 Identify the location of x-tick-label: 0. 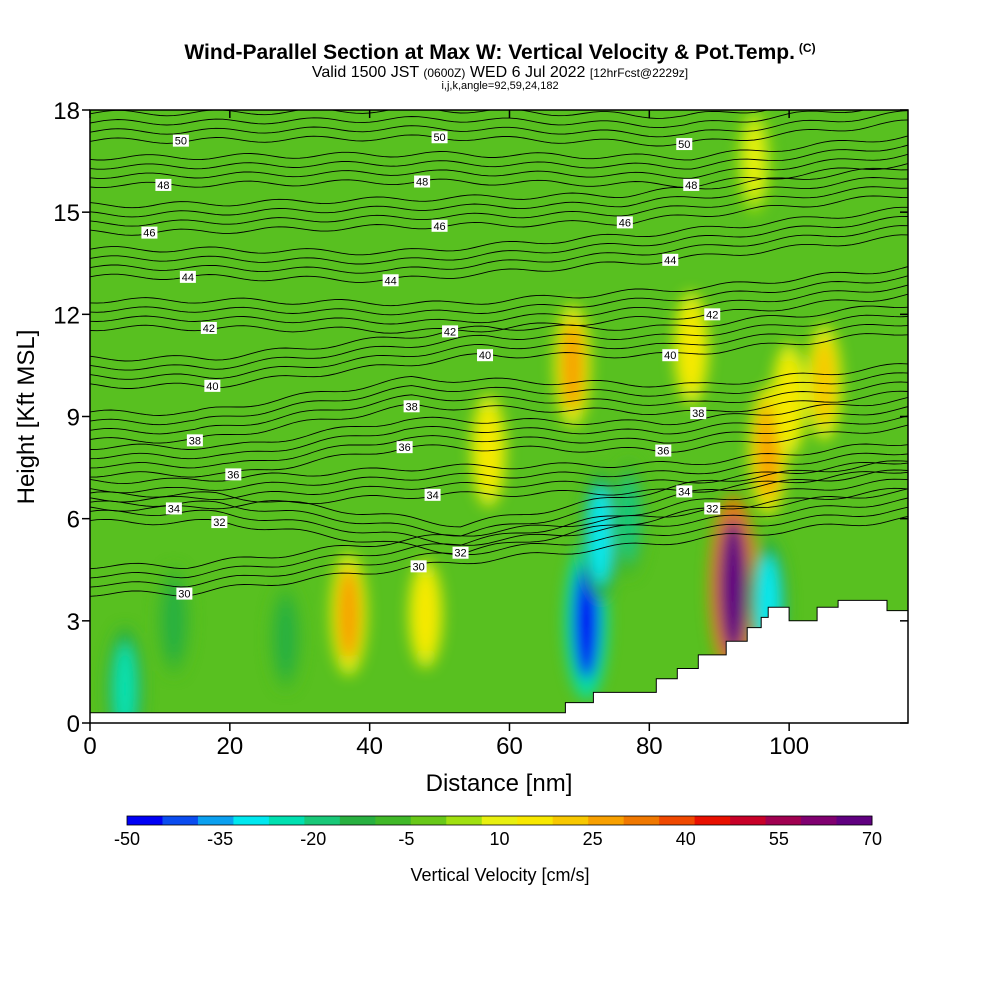
(89, 746).